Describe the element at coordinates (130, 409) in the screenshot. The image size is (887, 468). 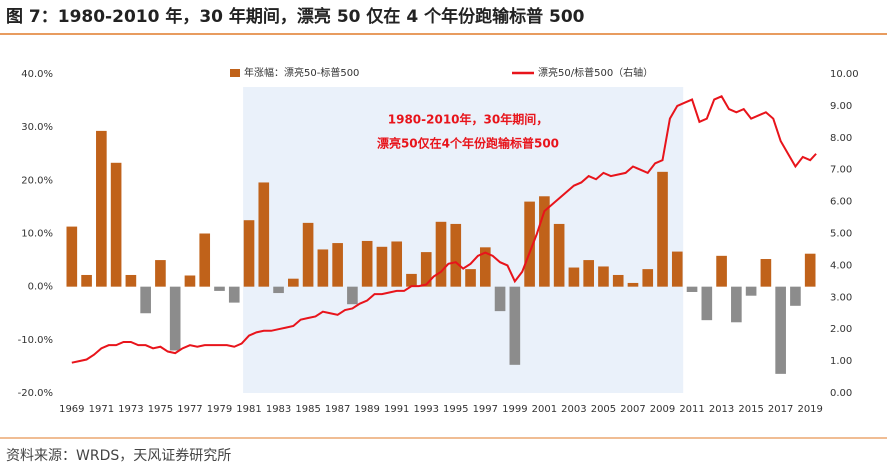
I see `x-tick-label: 1973` at that location.